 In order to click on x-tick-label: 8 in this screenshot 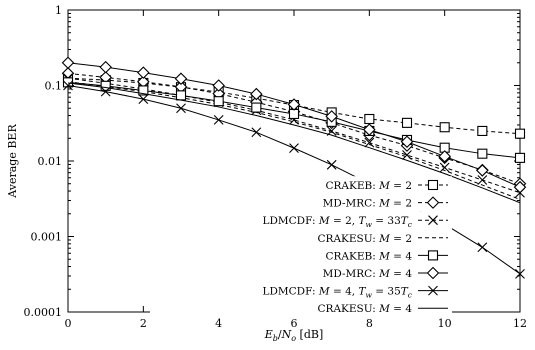, I will do `click(369, 323)`.